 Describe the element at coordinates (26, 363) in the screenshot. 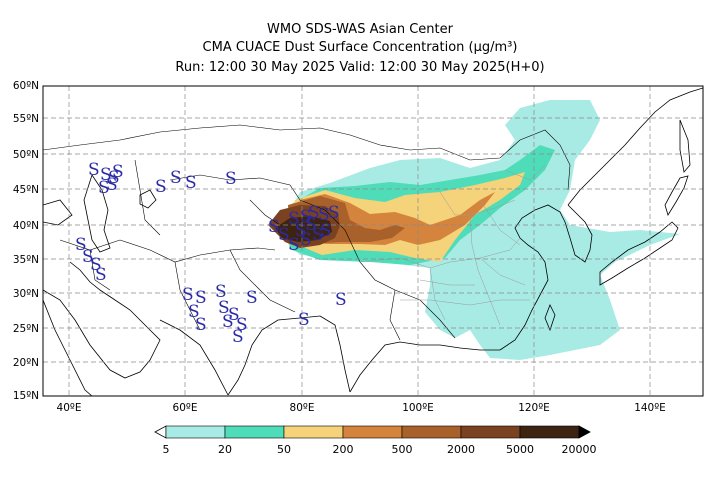

I see `lat-label: 20ºN` at that location.